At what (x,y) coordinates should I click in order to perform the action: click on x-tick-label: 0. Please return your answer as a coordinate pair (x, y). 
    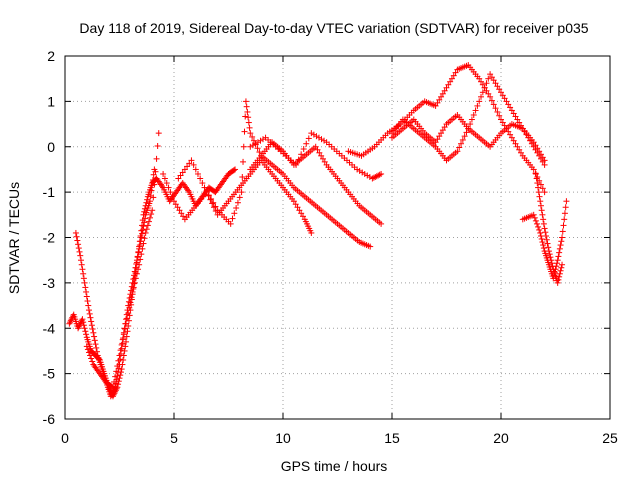
    Looking at the image, I should click on (65, 438).